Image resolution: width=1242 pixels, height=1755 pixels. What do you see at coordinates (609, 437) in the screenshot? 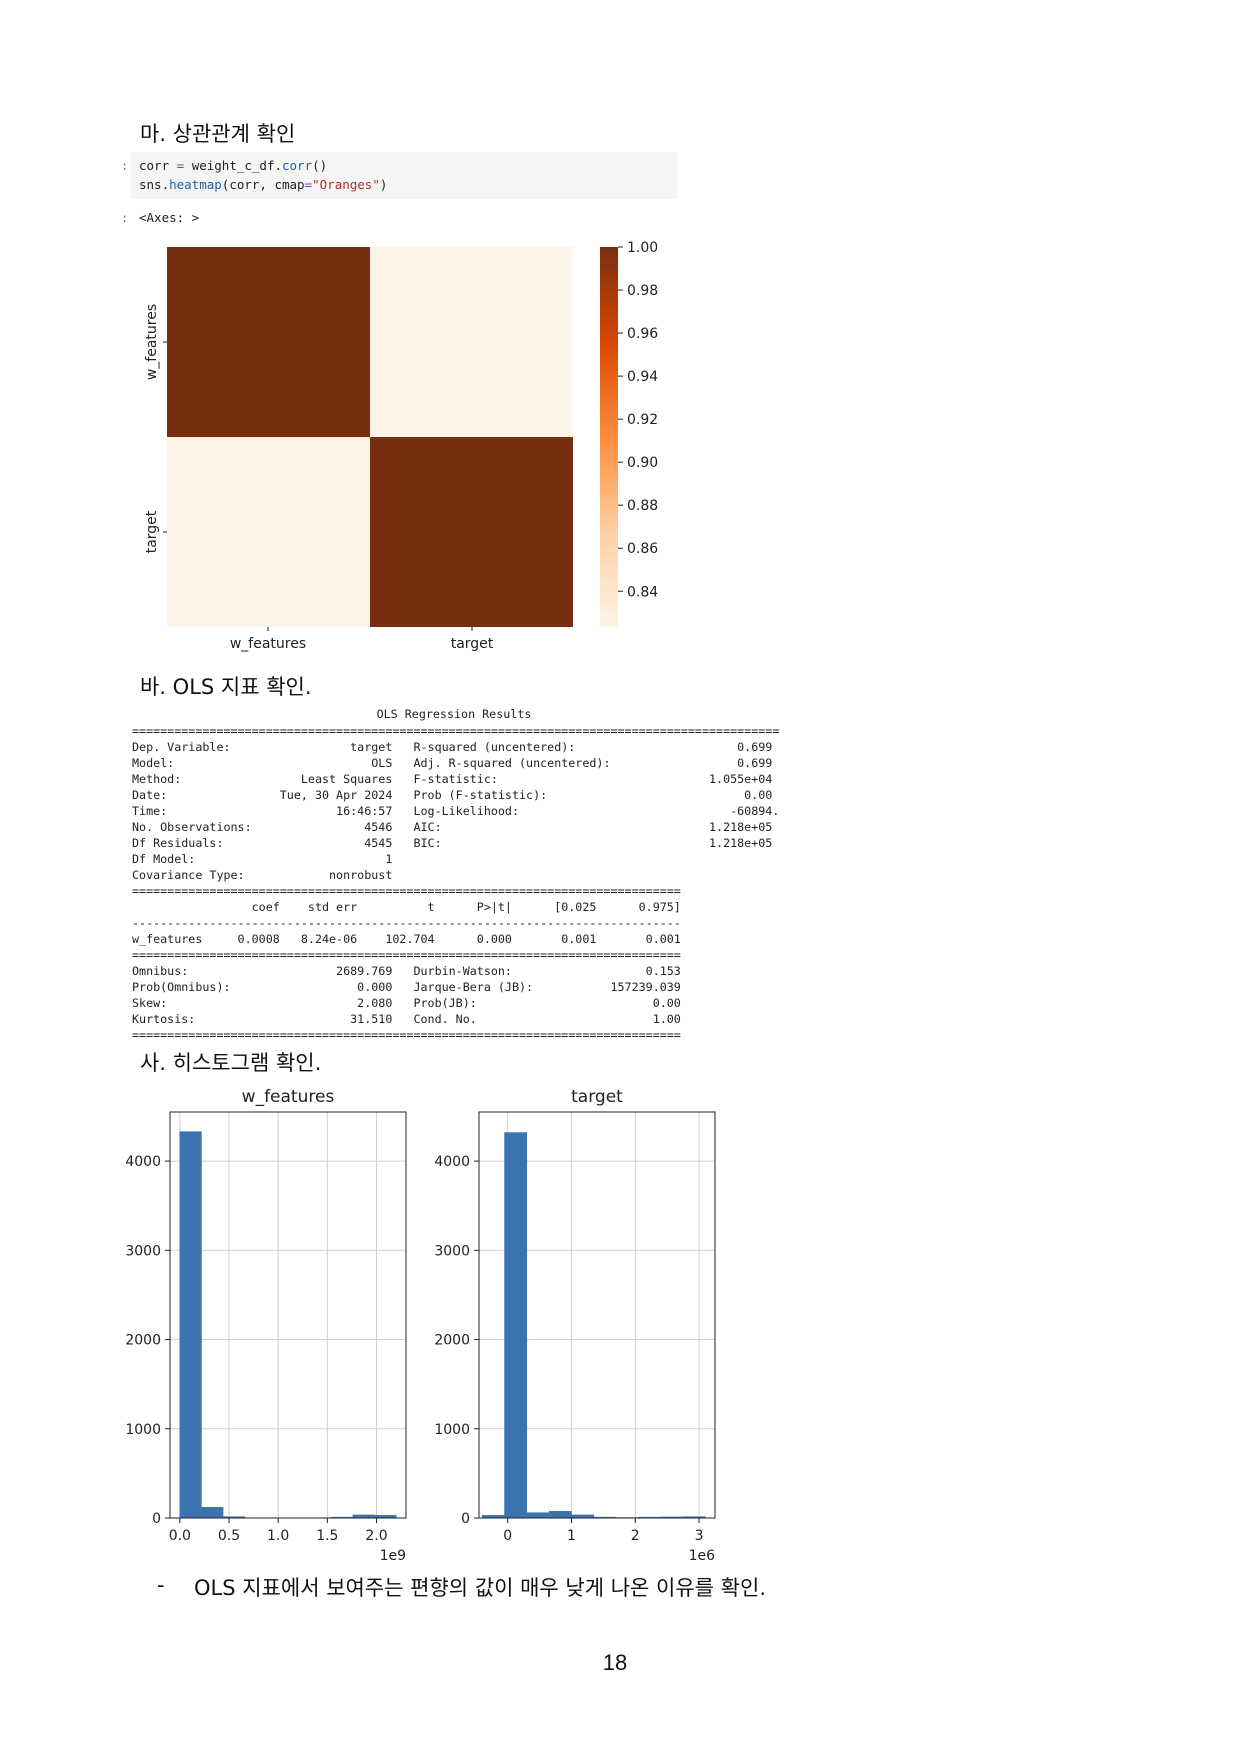
I see `heatmap-colorbar` at bounding box center [609, 437].